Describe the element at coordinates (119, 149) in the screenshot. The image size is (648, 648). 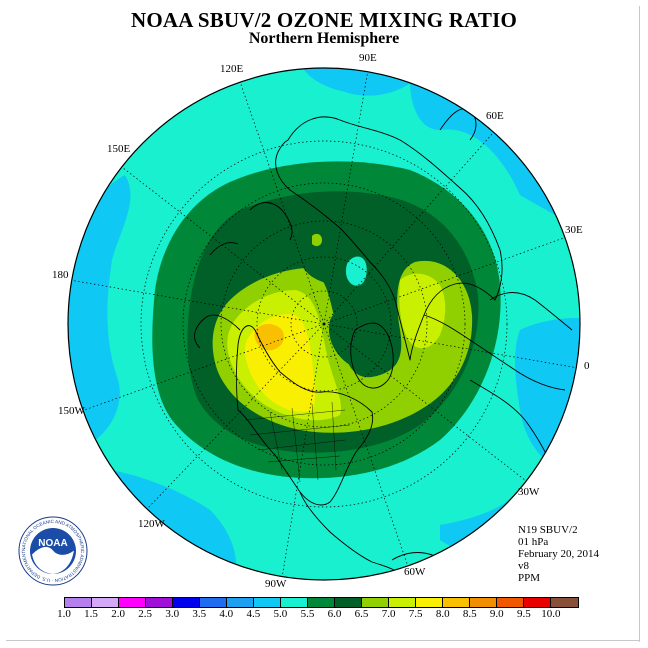
I see `lon-label-150e: 150E` at that location.